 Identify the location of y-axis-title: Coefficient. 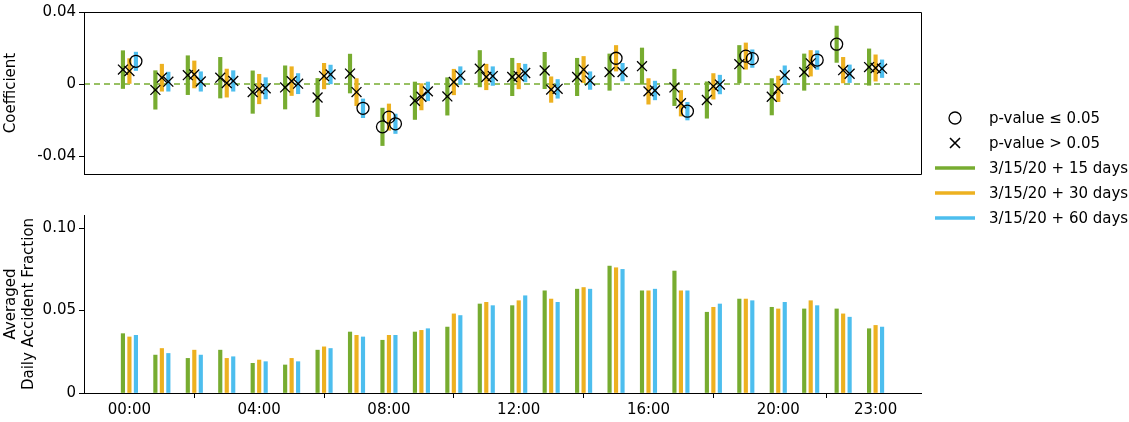
(9, 93).